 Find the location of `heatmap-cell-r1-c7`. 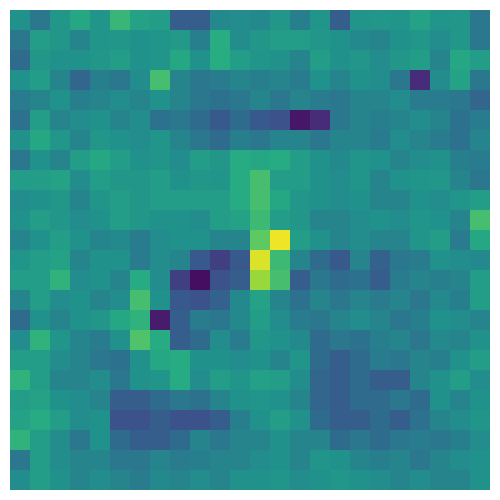

heatmap-cell-r1-c7 is located at coordinates (160, 40).